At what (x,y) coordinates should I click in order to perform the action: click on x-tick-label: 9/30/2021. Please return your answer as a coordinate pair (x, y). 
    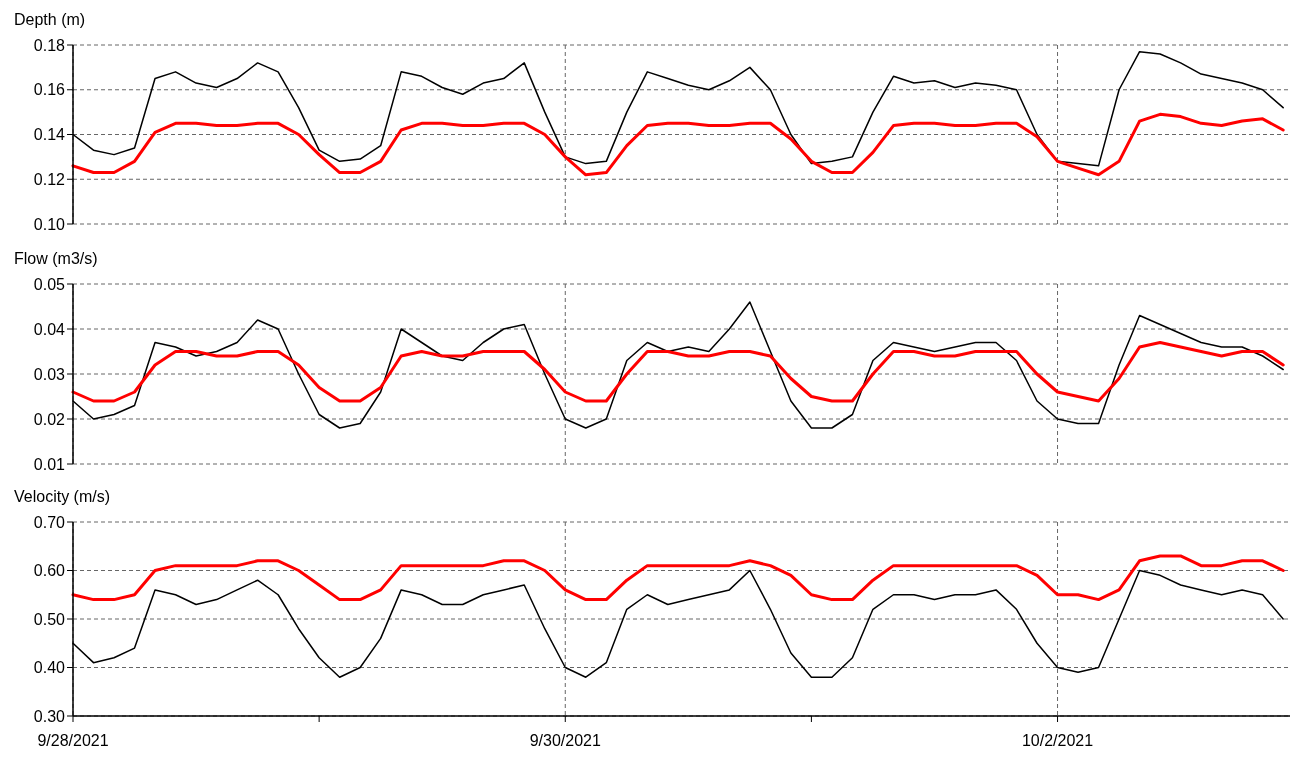
    Looking at the image, I should click on (565, 740).